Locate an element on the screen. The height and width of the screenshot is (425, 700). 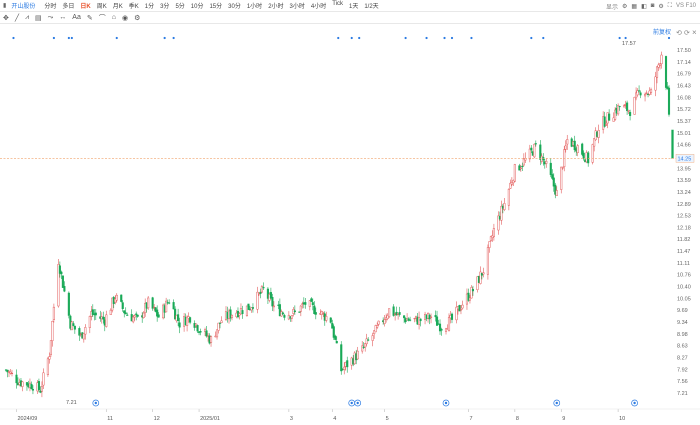
layout-icon: ◧ is located at coordinates (644, 6).